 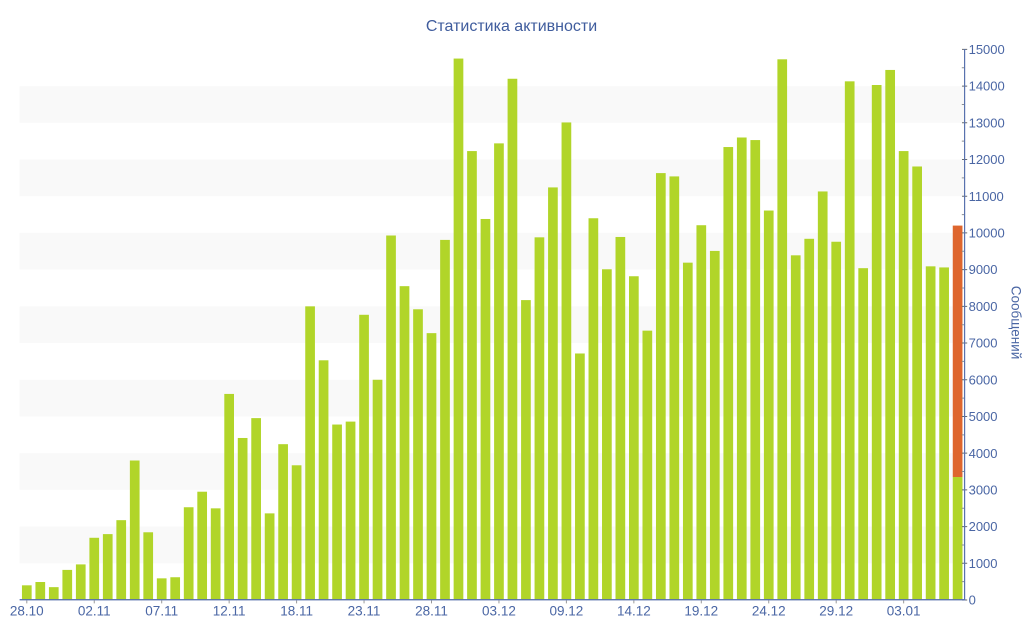 What do you see at coordinates (983, 306) in the screenshot?
I see `svg-text: 8000` at bounding box center [983, 306].